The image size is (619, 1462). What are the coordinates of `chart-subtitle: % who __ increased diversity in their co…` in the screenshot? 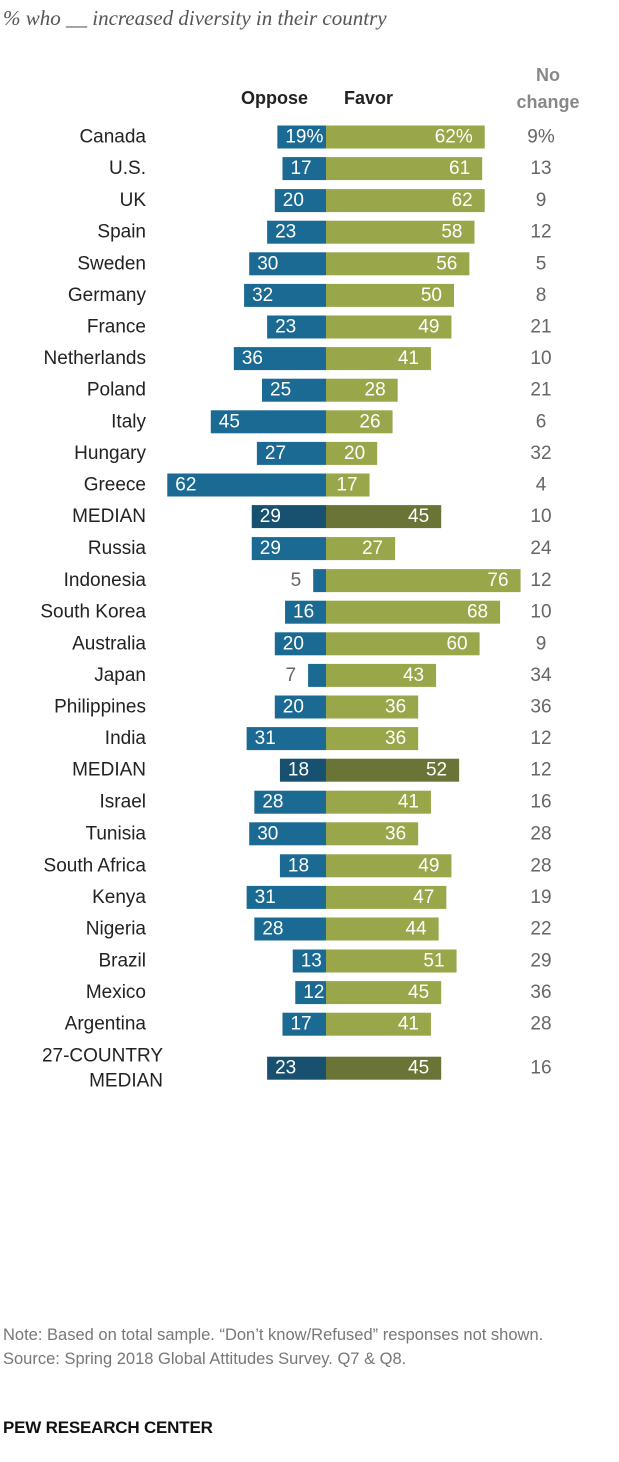 It's located at (195, 18).